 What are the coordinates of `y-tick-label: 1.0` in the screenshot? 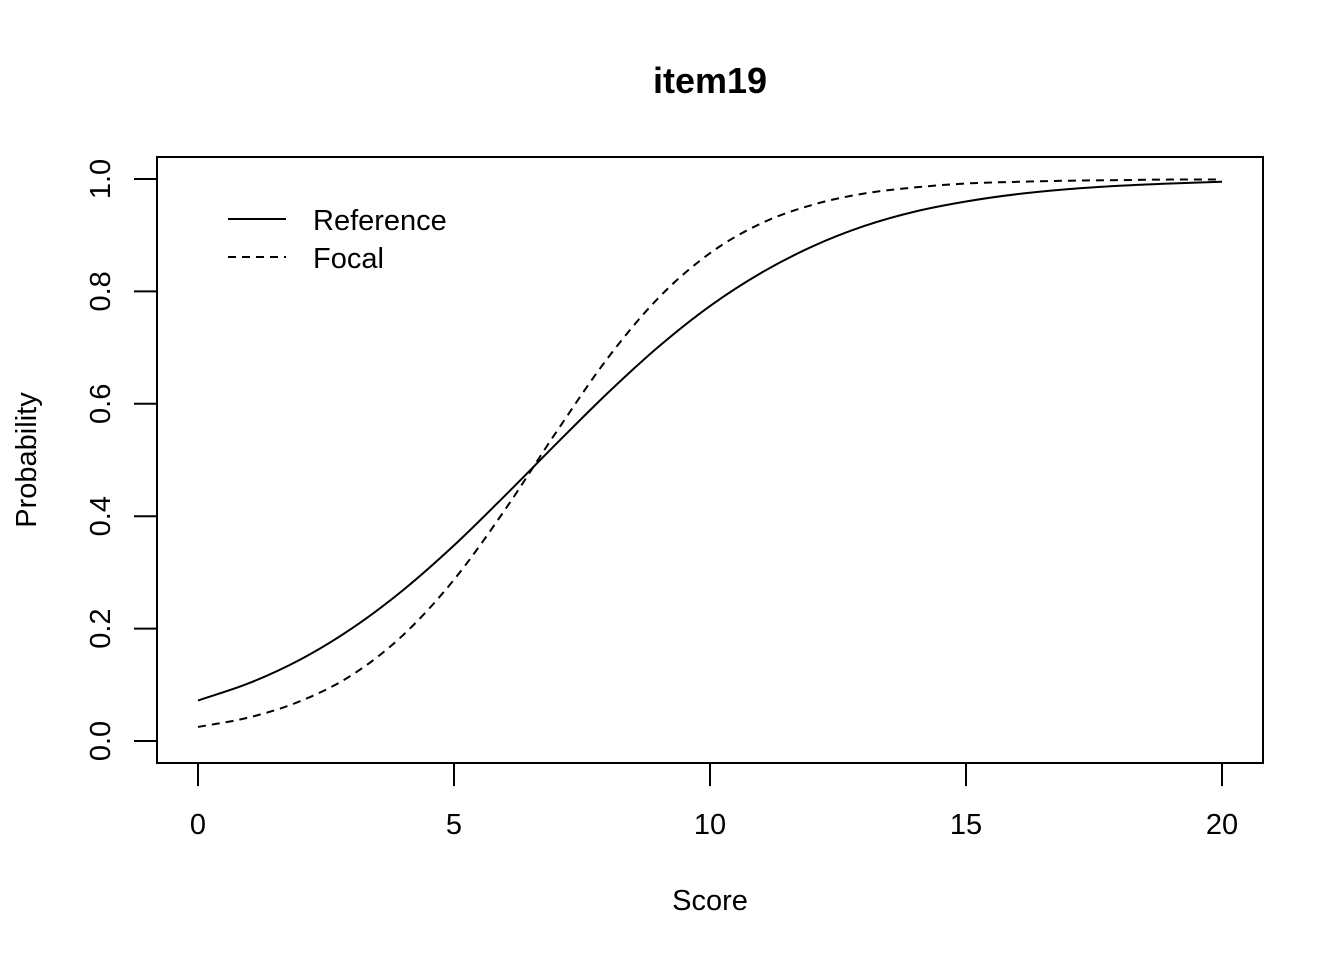 It's located at (101, 179).